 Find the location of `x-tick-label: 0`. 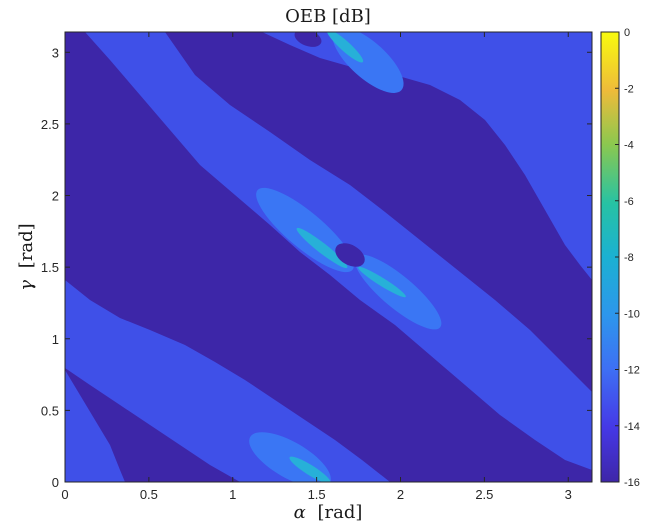

x-tick-label: 0 is located at coordinates (64, 494).